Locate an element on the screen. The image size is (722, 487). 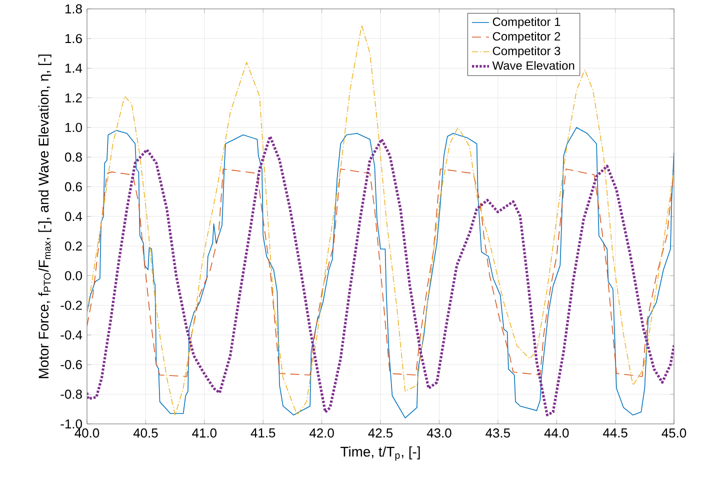
y-tick-label: 1.6 is located at coordinates (73, 39).